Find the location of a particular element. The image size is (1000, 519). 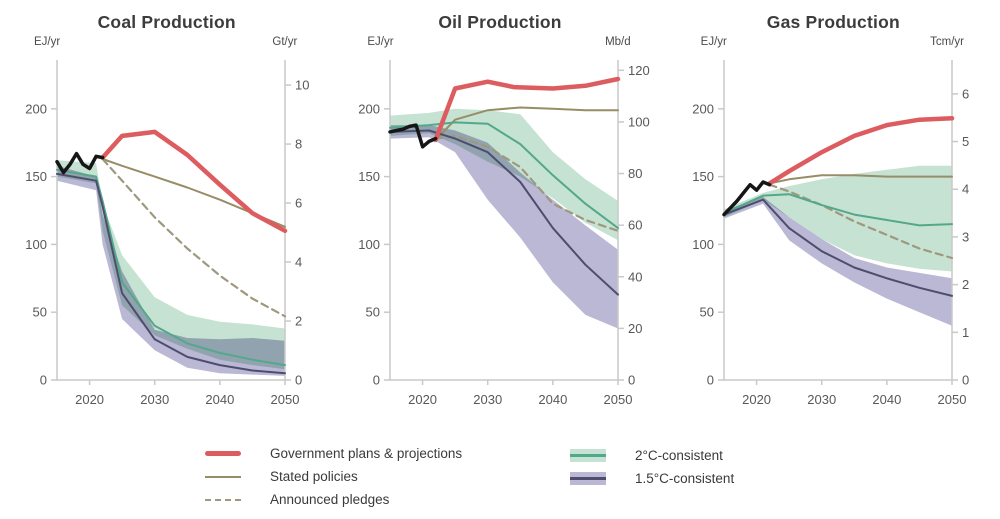

band-2c-range is located at coordinates (504, 174).